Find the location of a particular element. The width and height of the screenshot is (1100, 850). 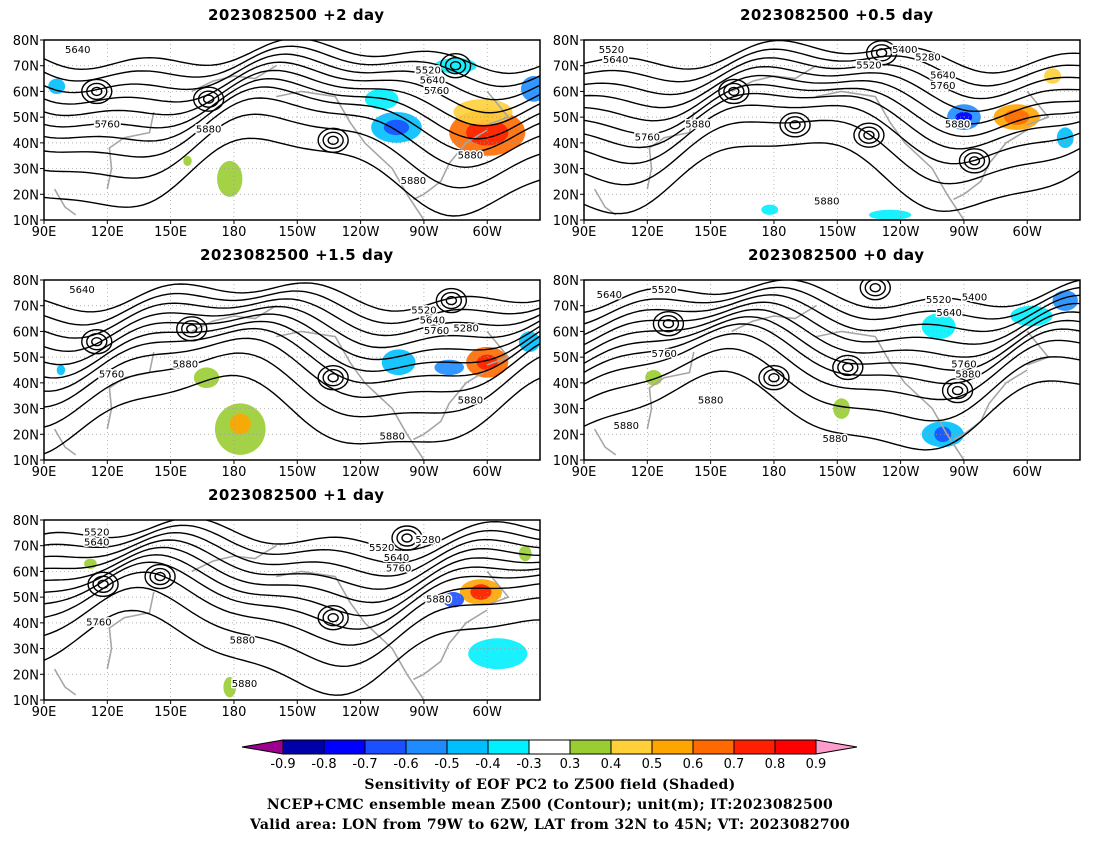

lon-tick-label: 120E is located at coordinates (647, 472).